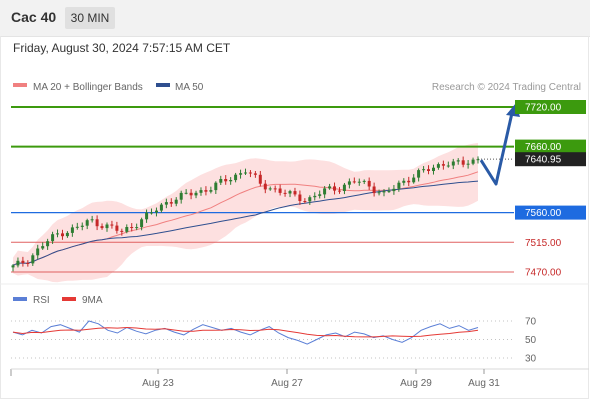 This screenshot has width=590, height=400. What do you see at coordinates (499, 144) in the screenshot?
I see `forecast-arrow` at bounding box center [499, 144].